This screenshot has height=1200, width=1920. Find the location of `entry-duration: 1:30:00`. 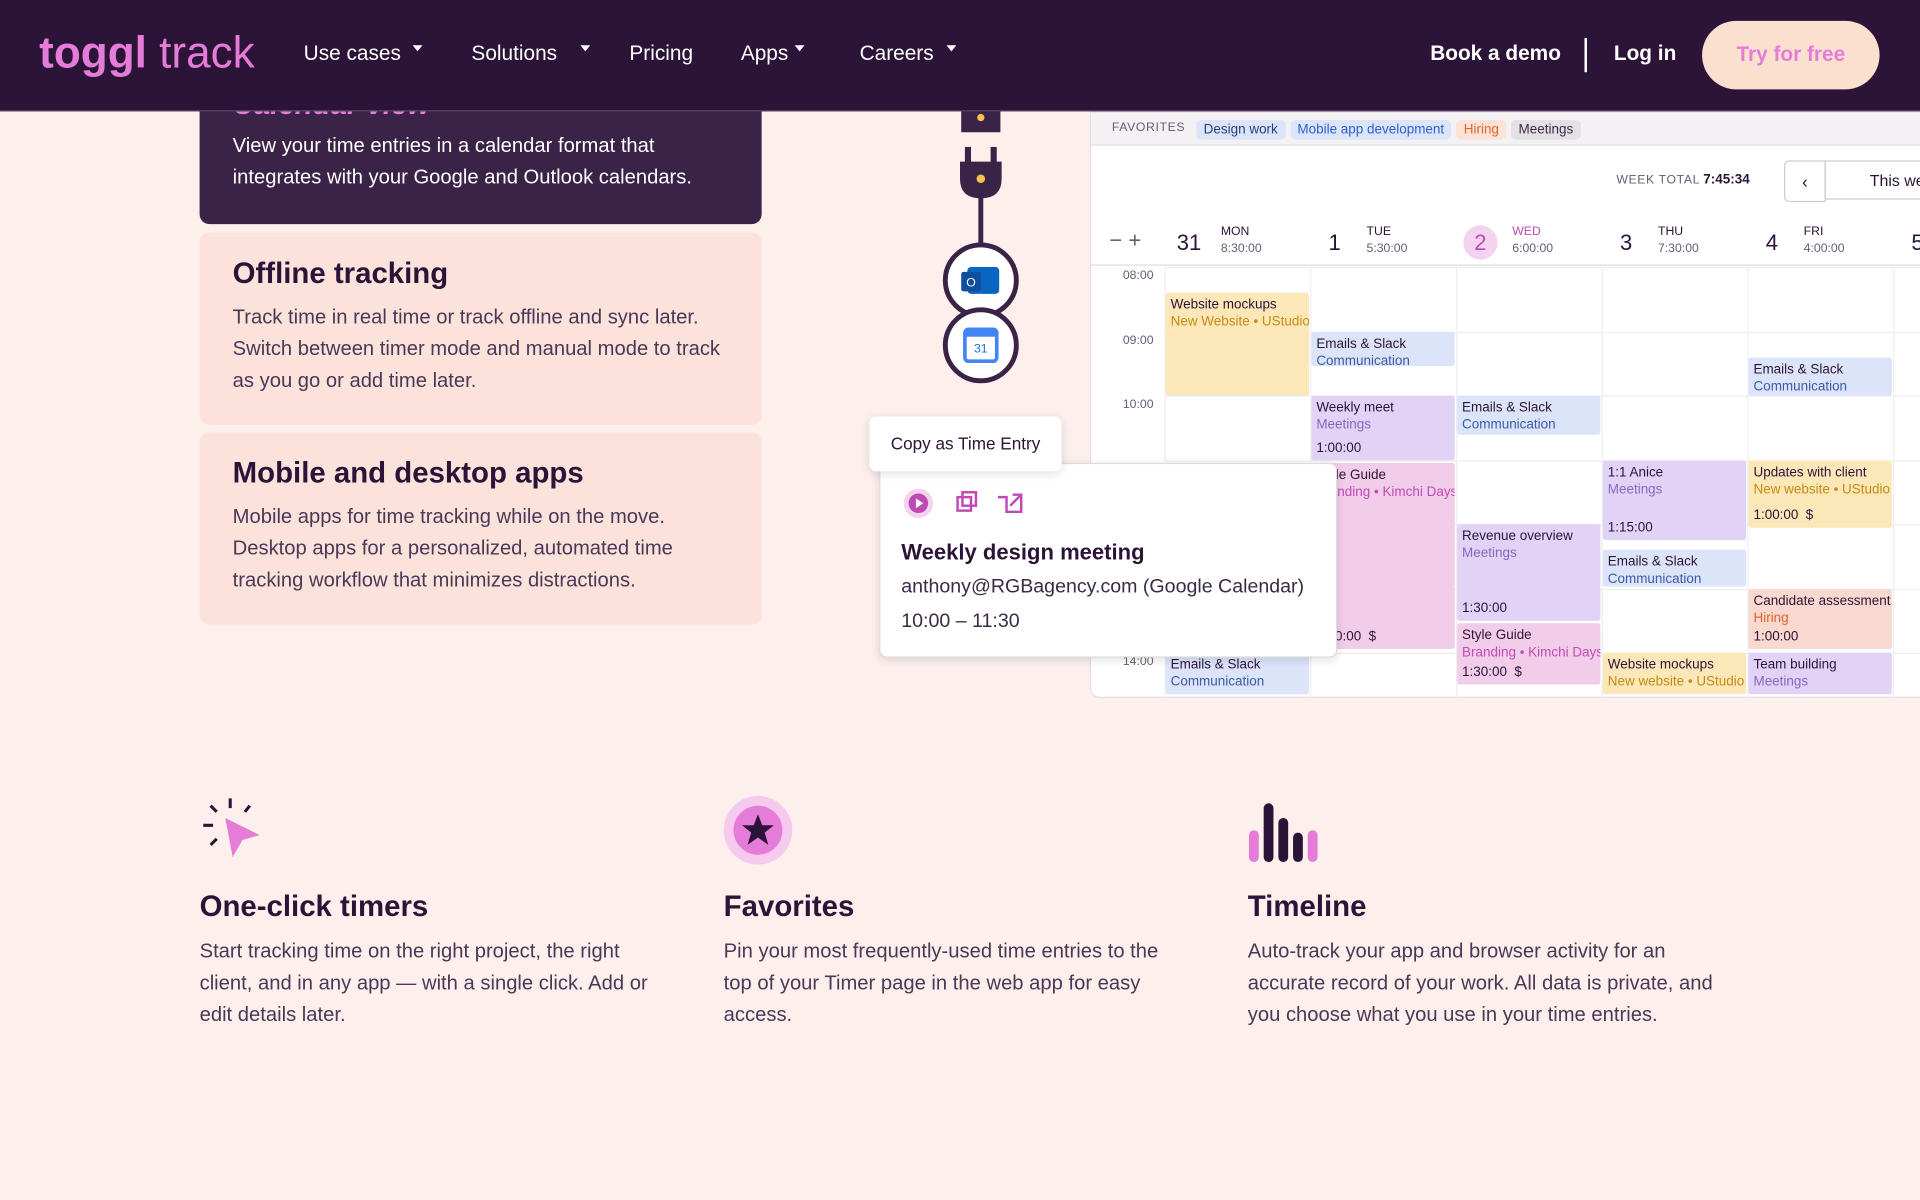

entry-duration: 1:30:00 is located at coordinates (1484, 608).